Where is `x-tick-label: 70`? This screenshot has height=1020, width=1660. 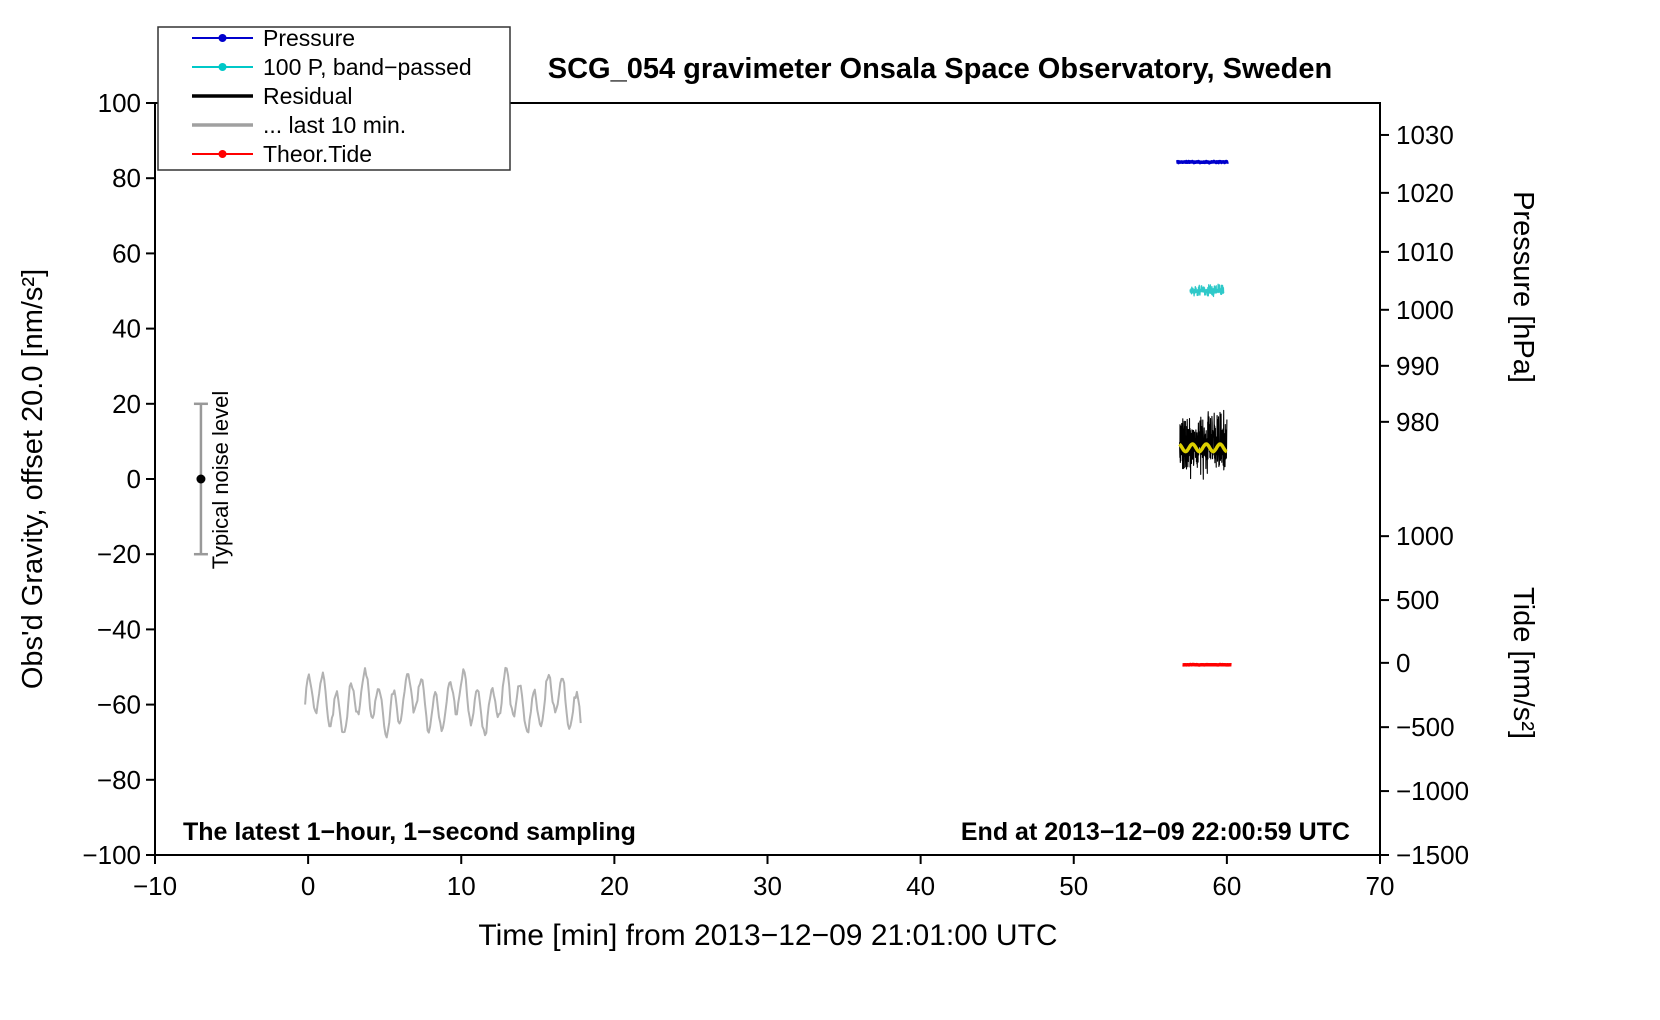
x-tick-label: 70 is located at coordinates (1380, 886).